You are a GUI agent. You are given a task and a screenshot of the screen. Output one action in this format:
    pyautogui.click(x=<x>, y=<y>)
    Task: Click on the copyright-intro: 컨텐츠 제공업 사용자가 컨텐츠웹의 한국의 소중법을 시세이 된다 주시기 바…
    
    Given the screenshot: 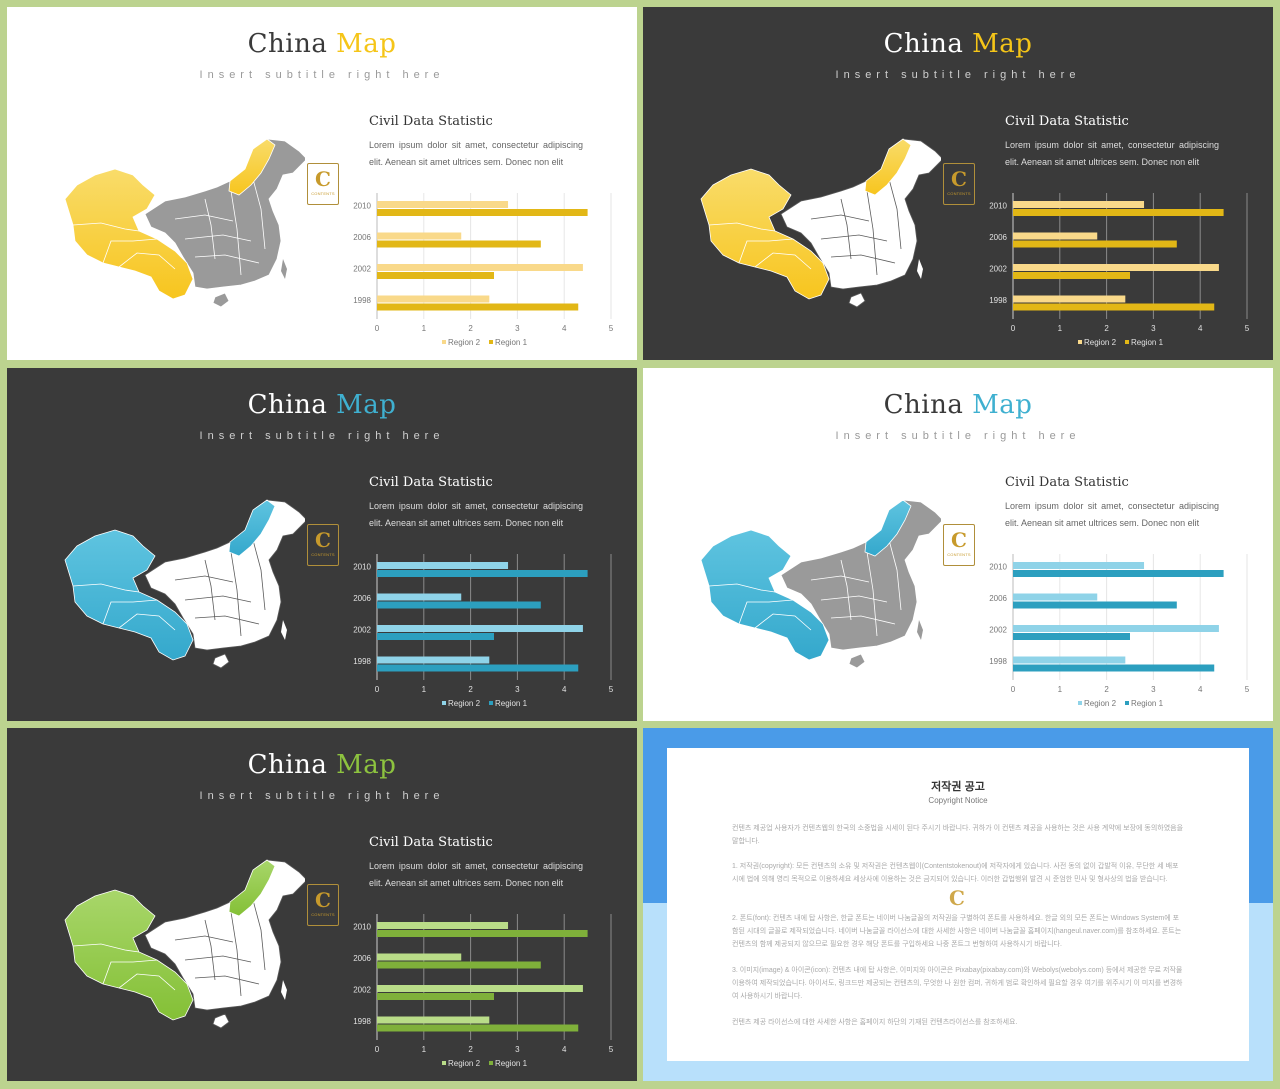 What is the action you would take?
    pyautogui.click(x=958, y=835)
    